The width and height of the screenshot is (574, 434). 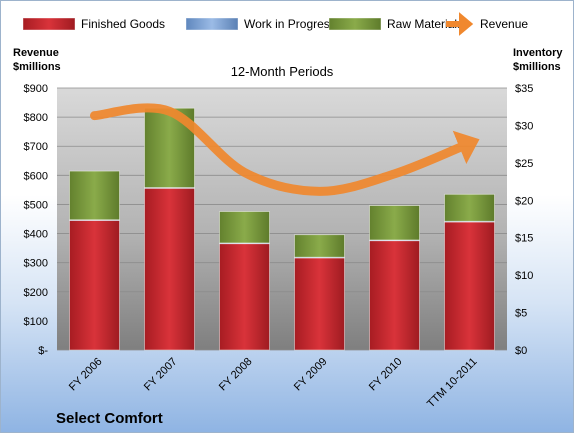 What do you see at coordinates (36, 235) in the screenshot?
I see `left-tick-label: $400` at bounding box center [36, 235].